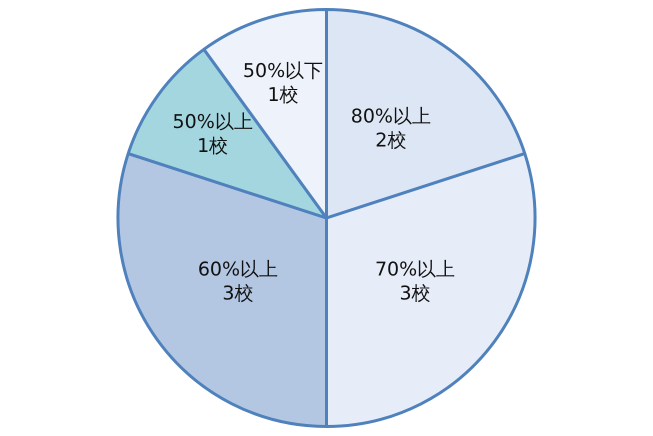 Image resolution: width=653 pixels, height=436 pixels. I want to click on data-label: 2校, so click(390, 140).